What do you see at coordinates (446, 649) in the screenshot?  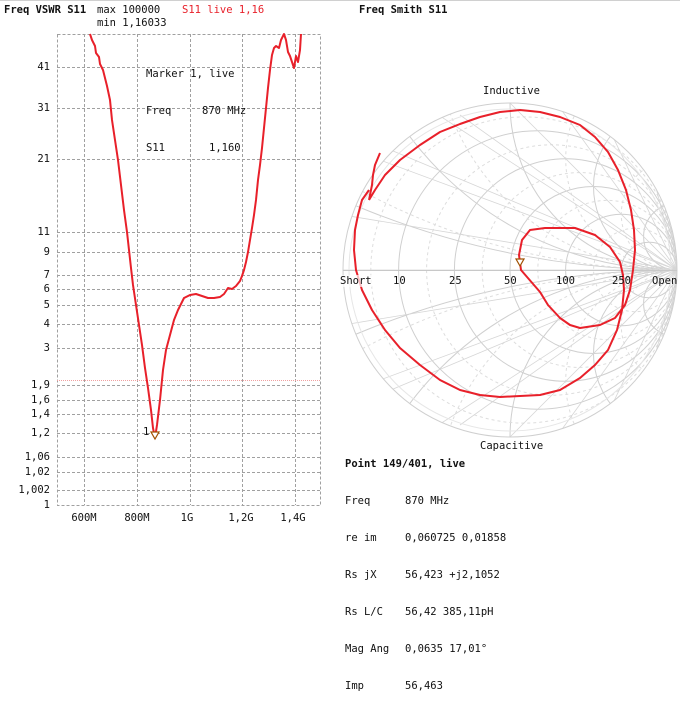 I see `point-info-value: 0,0635 17,01°` at bounding box center [446, 649].